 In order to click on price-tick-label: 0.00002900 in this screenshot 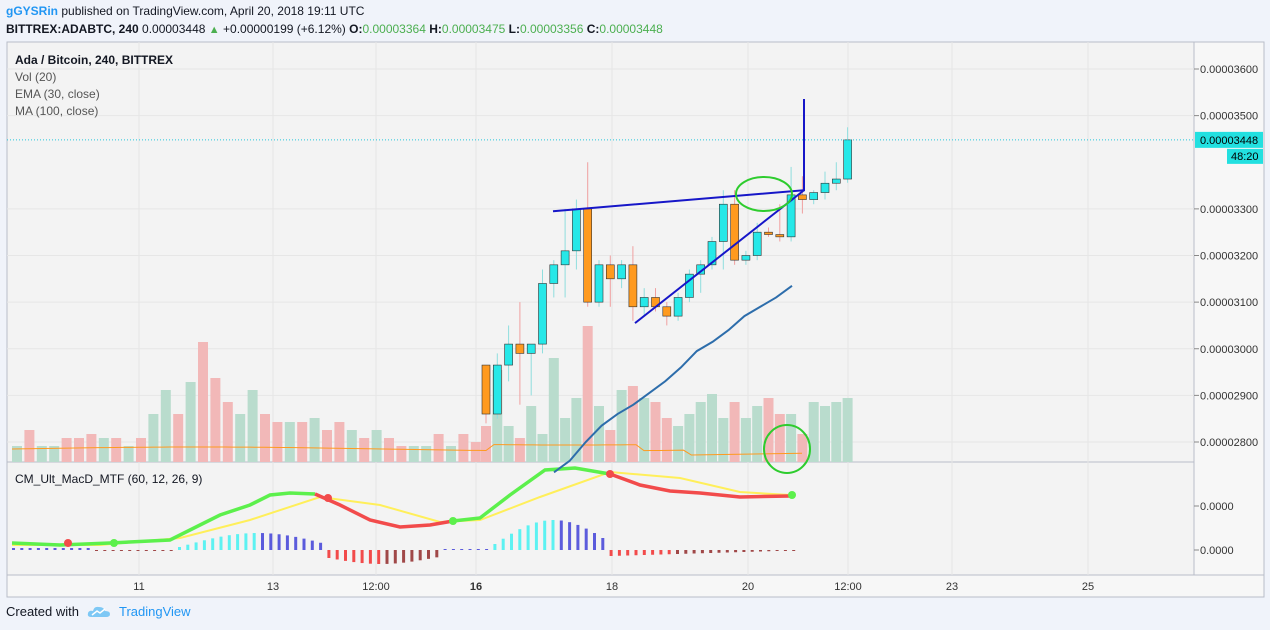, I will do `click(1229, 396)`.